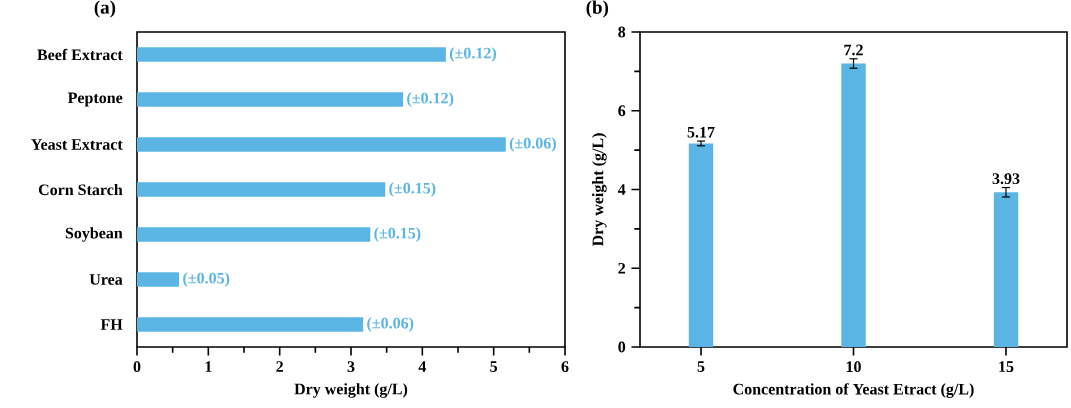 The height and width of the screenshot is (408, 1071). I want to click on x-tick-label: 1, so click(208, 366).